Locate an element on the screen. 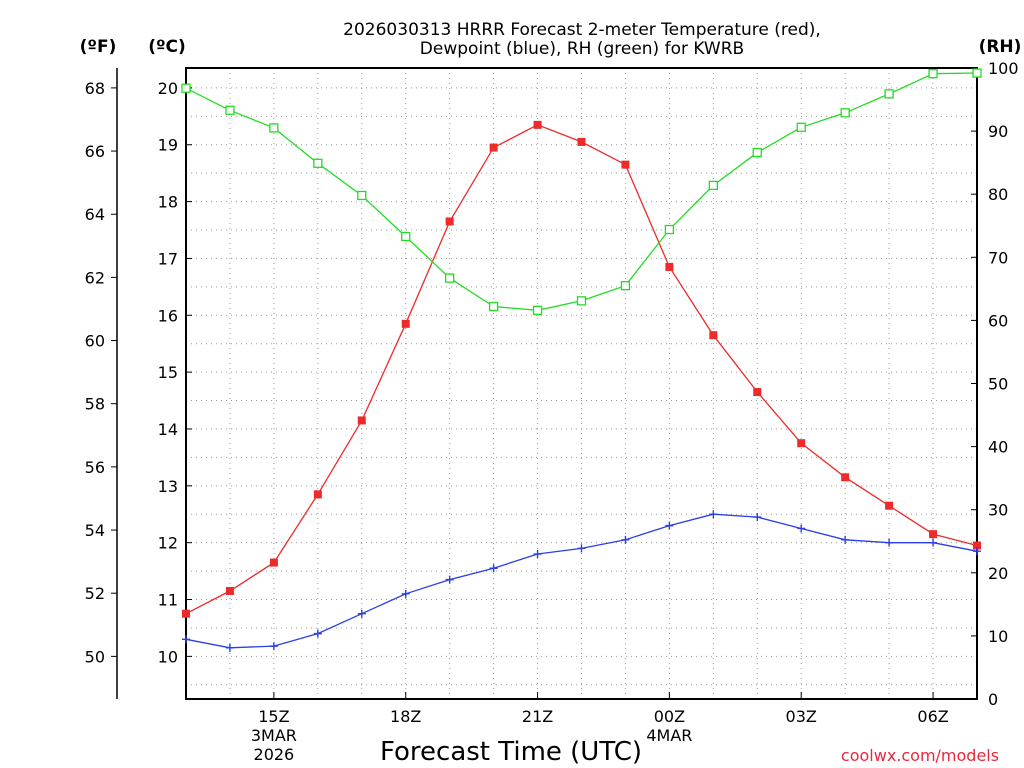 This screenshot has height=768, width=1024. fahrenheit-tick-label: 64 is located at coordinates (95, 214).